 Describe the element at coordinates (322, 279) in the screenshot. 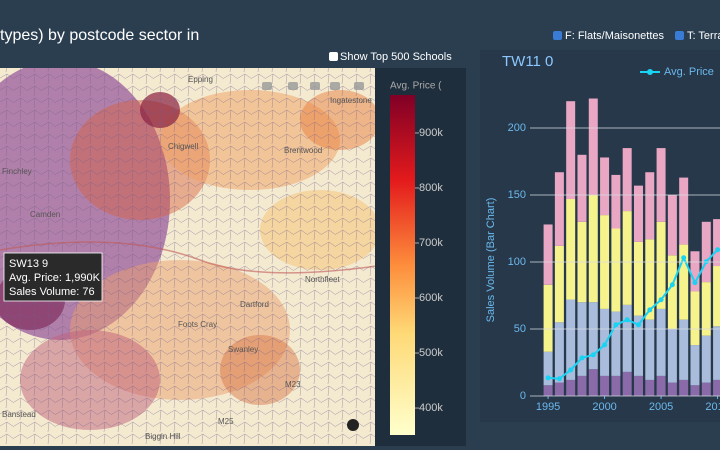

I see `place-label: Northfleet` at that location.